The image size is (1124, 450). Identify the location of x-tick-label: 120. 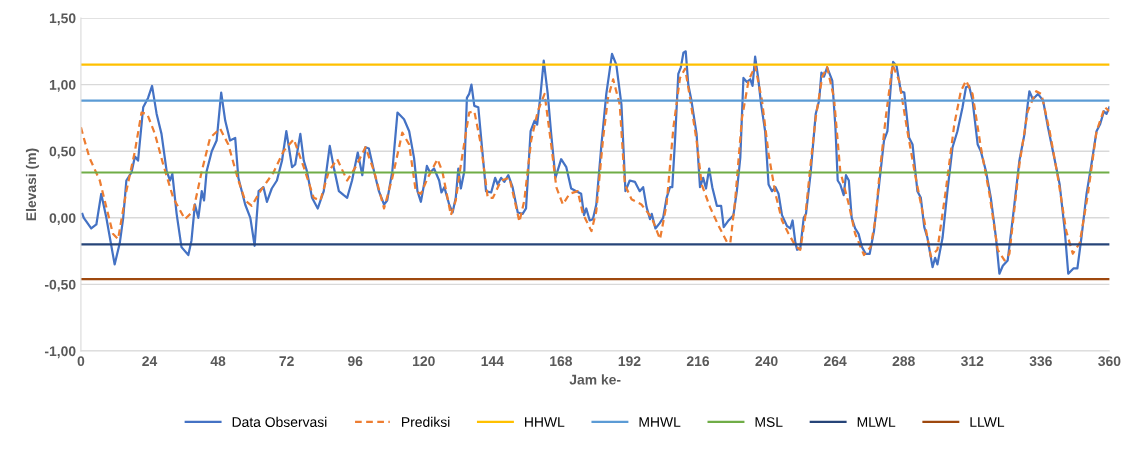
(424, 361).